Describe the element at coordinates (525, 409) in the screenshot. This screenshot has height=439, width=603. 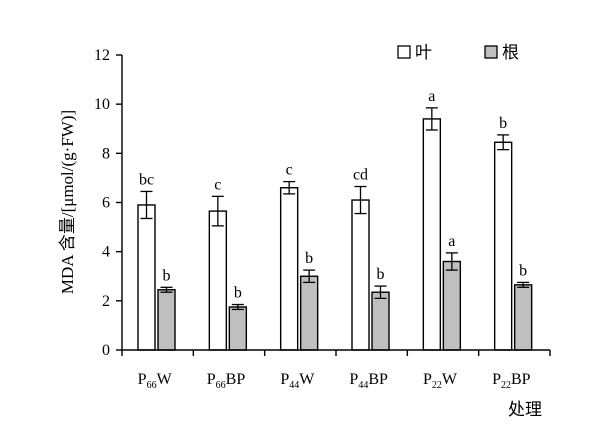
I see `x-axis-label: 处理` at that location.